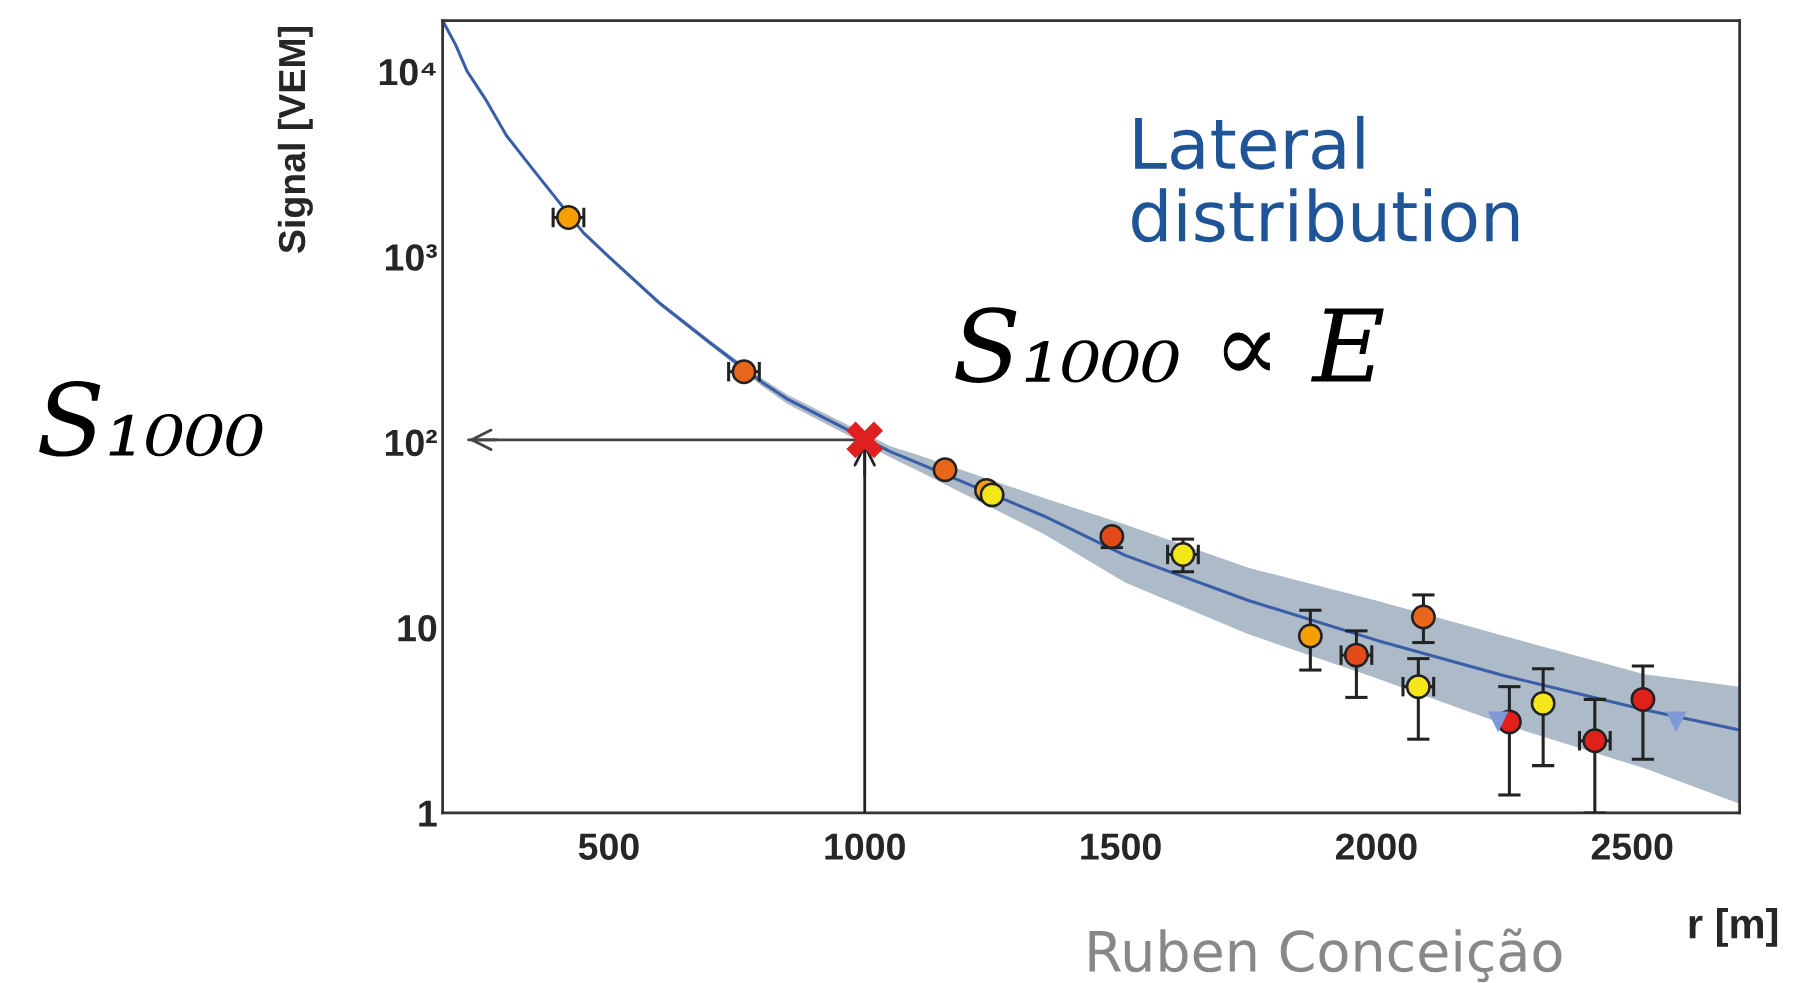 This screenshot has width=1814, height=983. I want to click on text: Ruben Conceição, so click(1325, 955).